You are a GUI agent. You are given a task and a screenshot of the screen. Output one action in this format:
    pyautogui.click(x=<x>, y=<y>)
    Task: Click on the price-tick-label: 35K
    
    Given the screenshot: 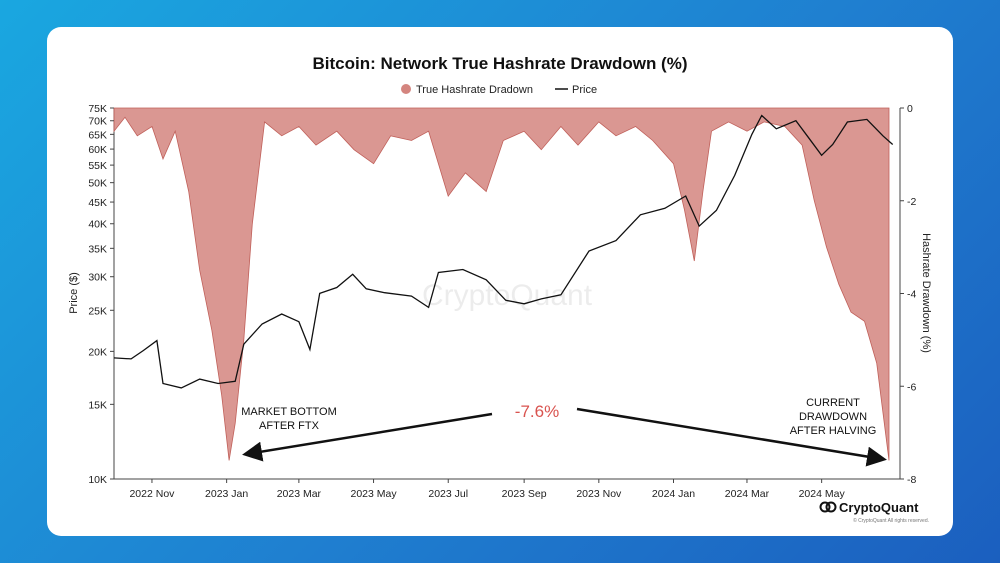 What is the action you would take?
    pyautogui.click(x=97, y=249)
    